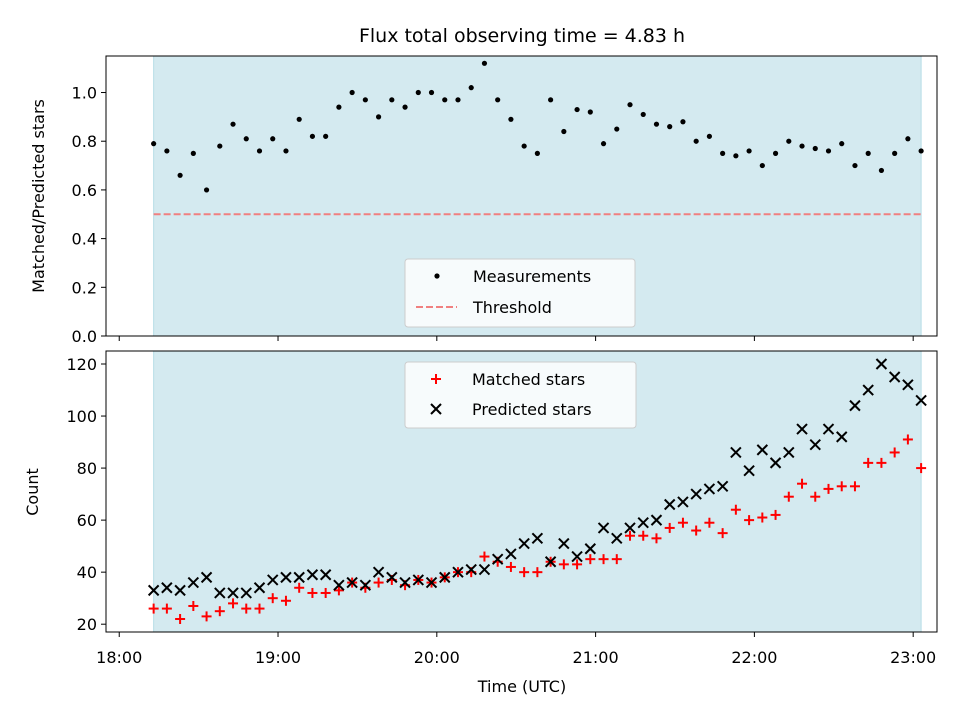 The height and width of the screenshot is (720, 960). Describe the element at coordinates (516, 338) in the screenshot. I see `top-x-ticks` at that location.